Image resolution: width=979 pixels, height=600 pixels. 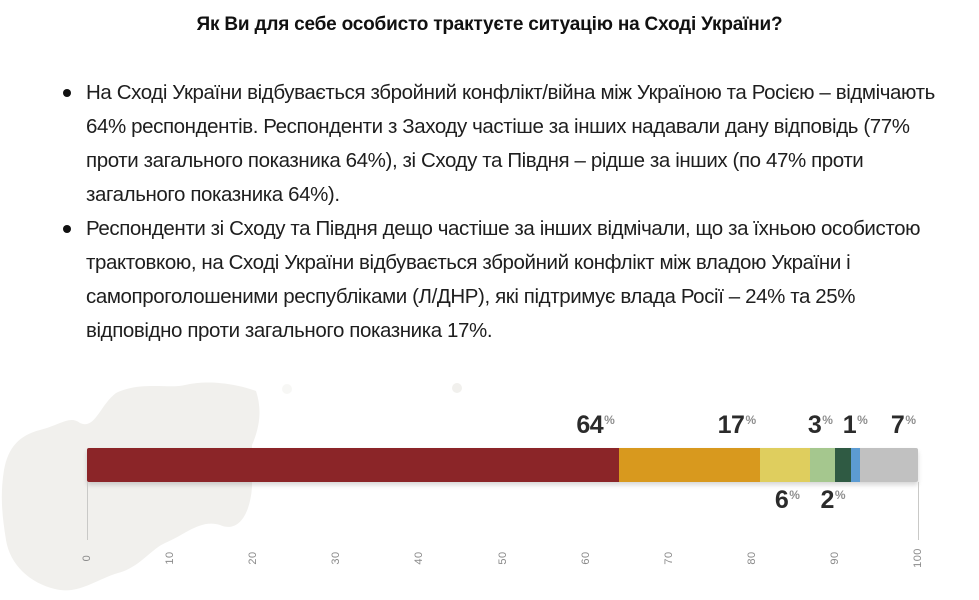 I want to click on segment-value: 2, so click(x=827, y=500).